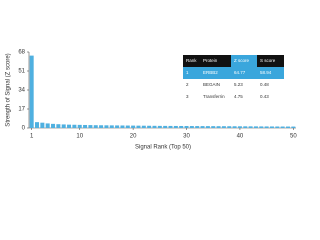  What do you see at coordinates (21, 110) in the screenshot?
I see `y-tick-label: 17` at bounding box center [21, 110].